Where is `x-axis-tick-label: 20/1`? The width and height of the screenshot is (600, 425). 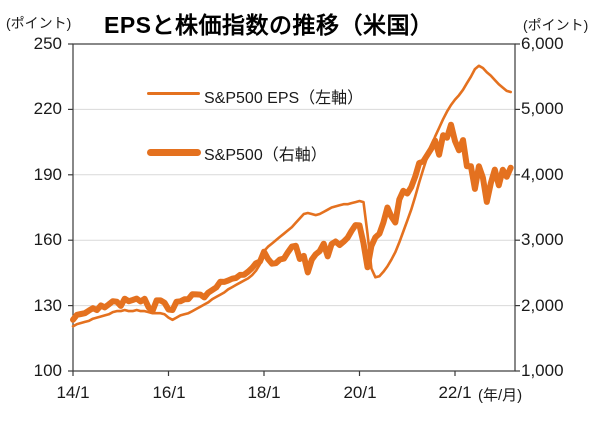
x-axis-tick-label: 20/1 is located at coordinates (360, 392).